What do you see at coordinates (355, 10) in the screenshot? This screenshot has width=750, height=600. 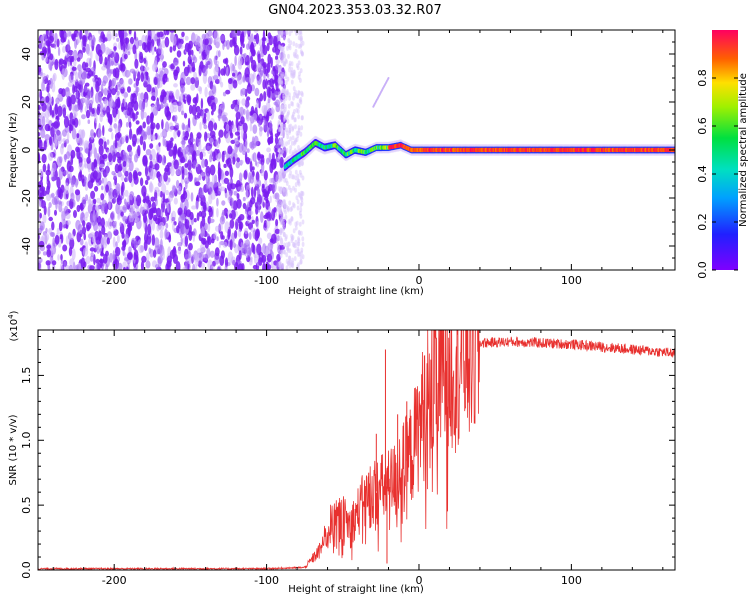 I see `figure-title: GN04.2023.353.03.32.R07` at bounding box center [355, 10].